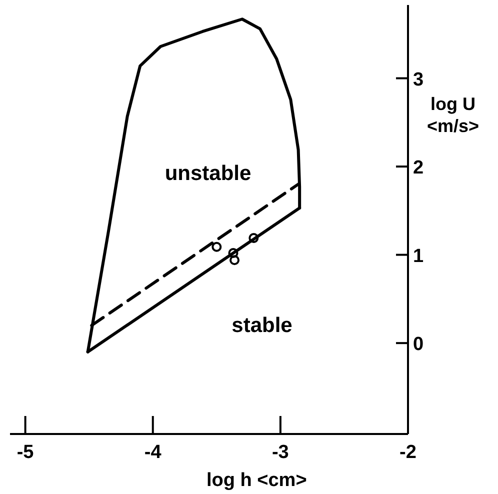 The height and width of the screenshot is (494, 498). What do you see at coordinates (408, 452) in the screenshot?
I see `x-tick-label: -2` at bounding box center [408, 452].